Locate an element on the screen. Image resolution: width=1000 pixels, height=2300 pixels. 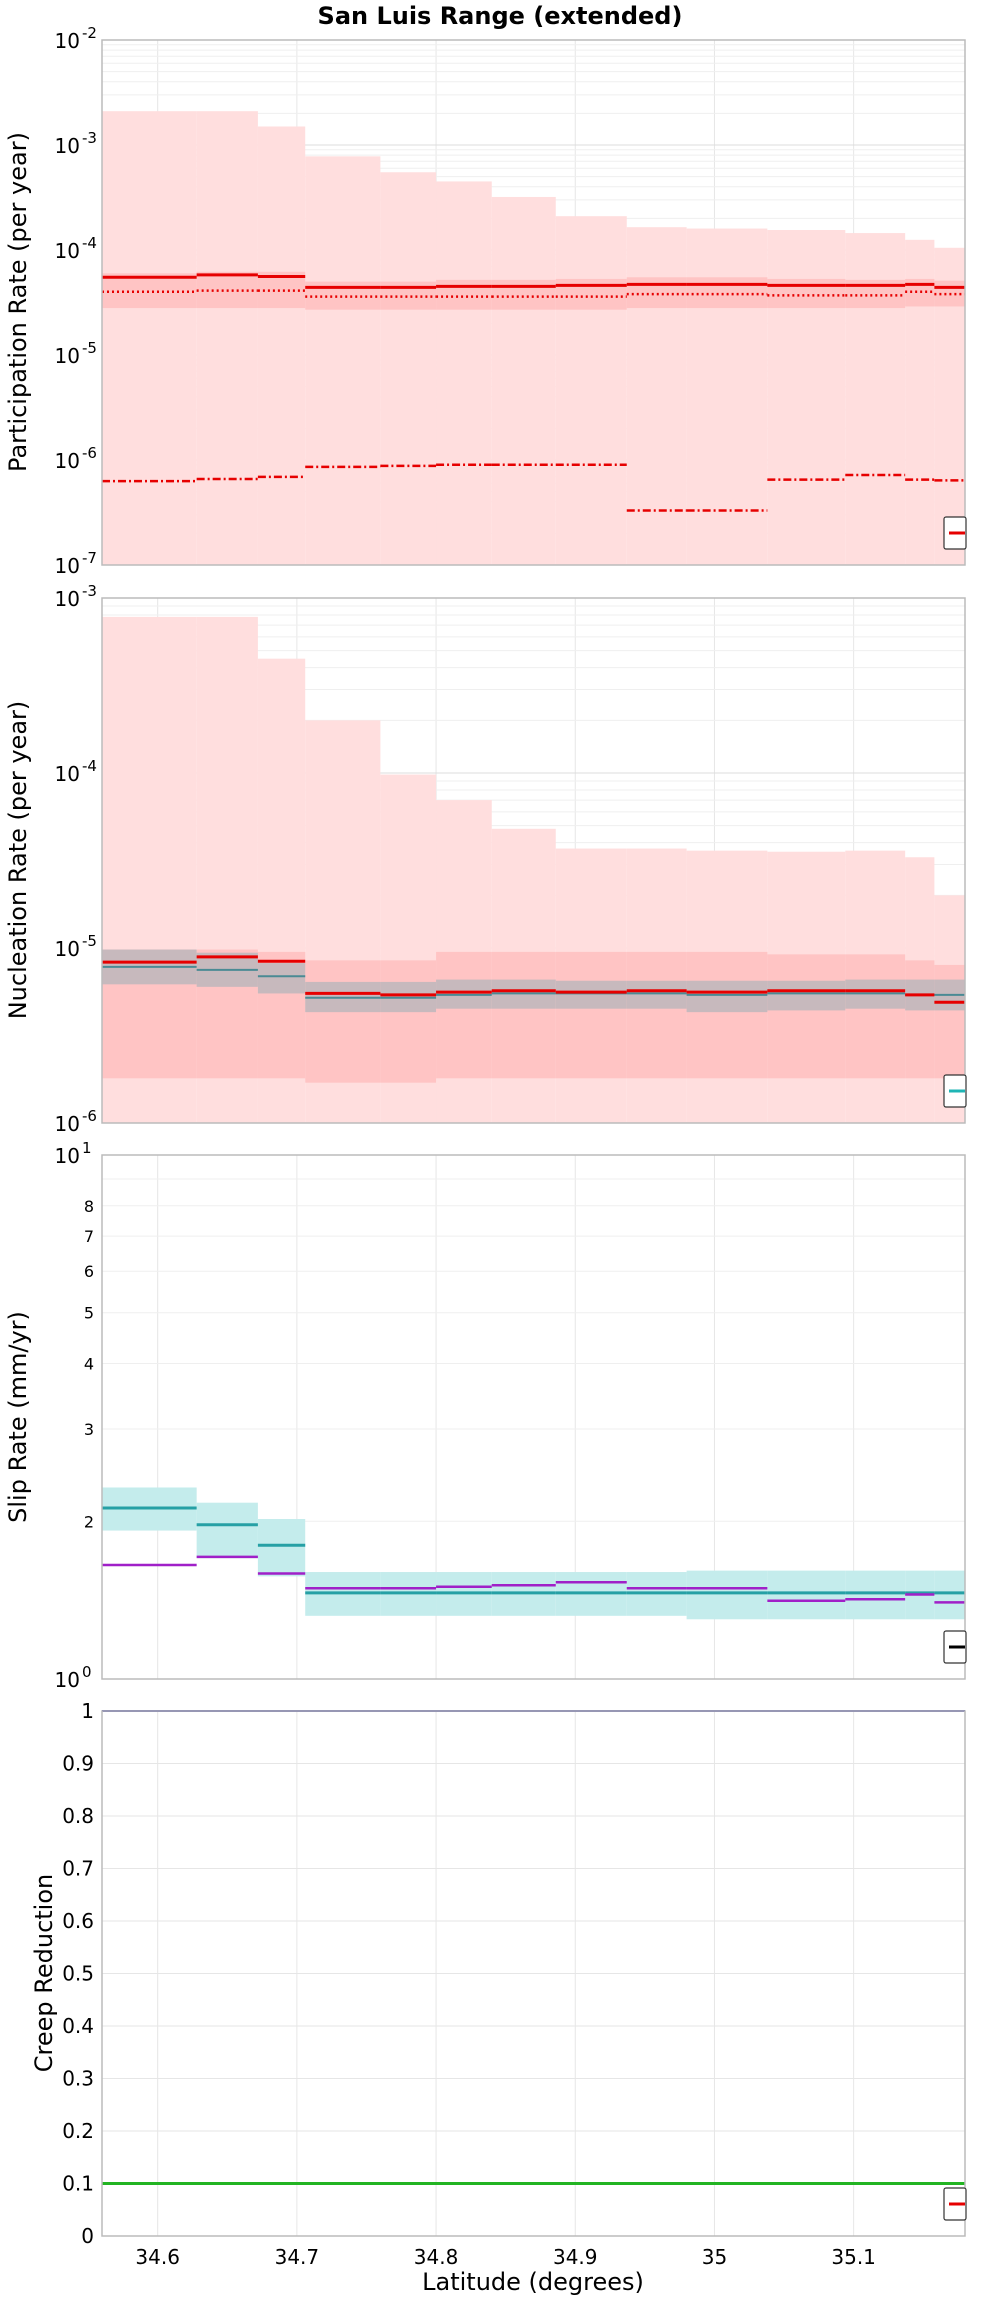
y-minor-tick-label: 3 is located at coordinates (89, 1429).